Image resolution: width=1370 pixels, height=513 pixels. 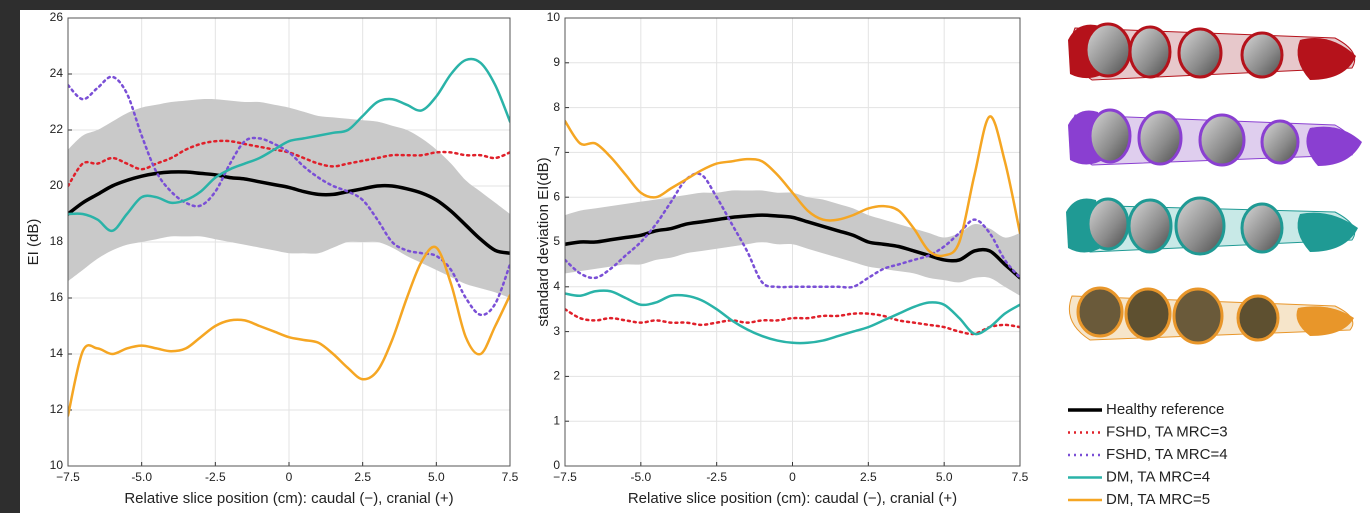 I want to click on y-tick-label: 18, so click(x=57, y=241).